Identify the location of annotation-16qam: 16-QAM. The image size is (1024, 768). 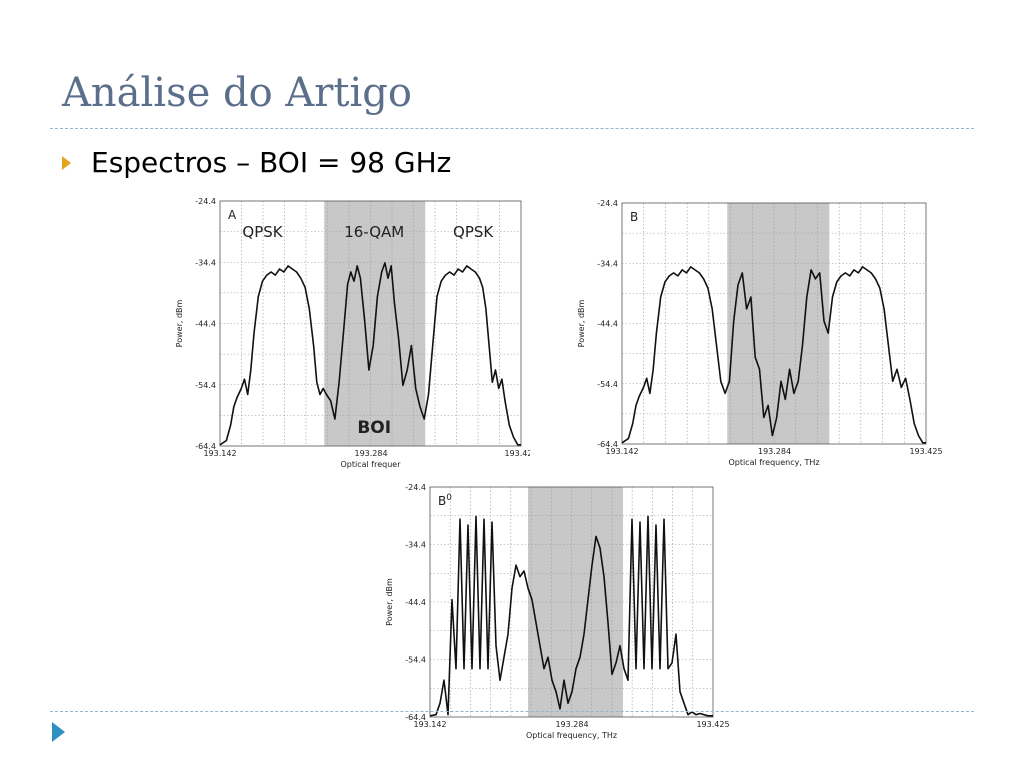
(374, 232).